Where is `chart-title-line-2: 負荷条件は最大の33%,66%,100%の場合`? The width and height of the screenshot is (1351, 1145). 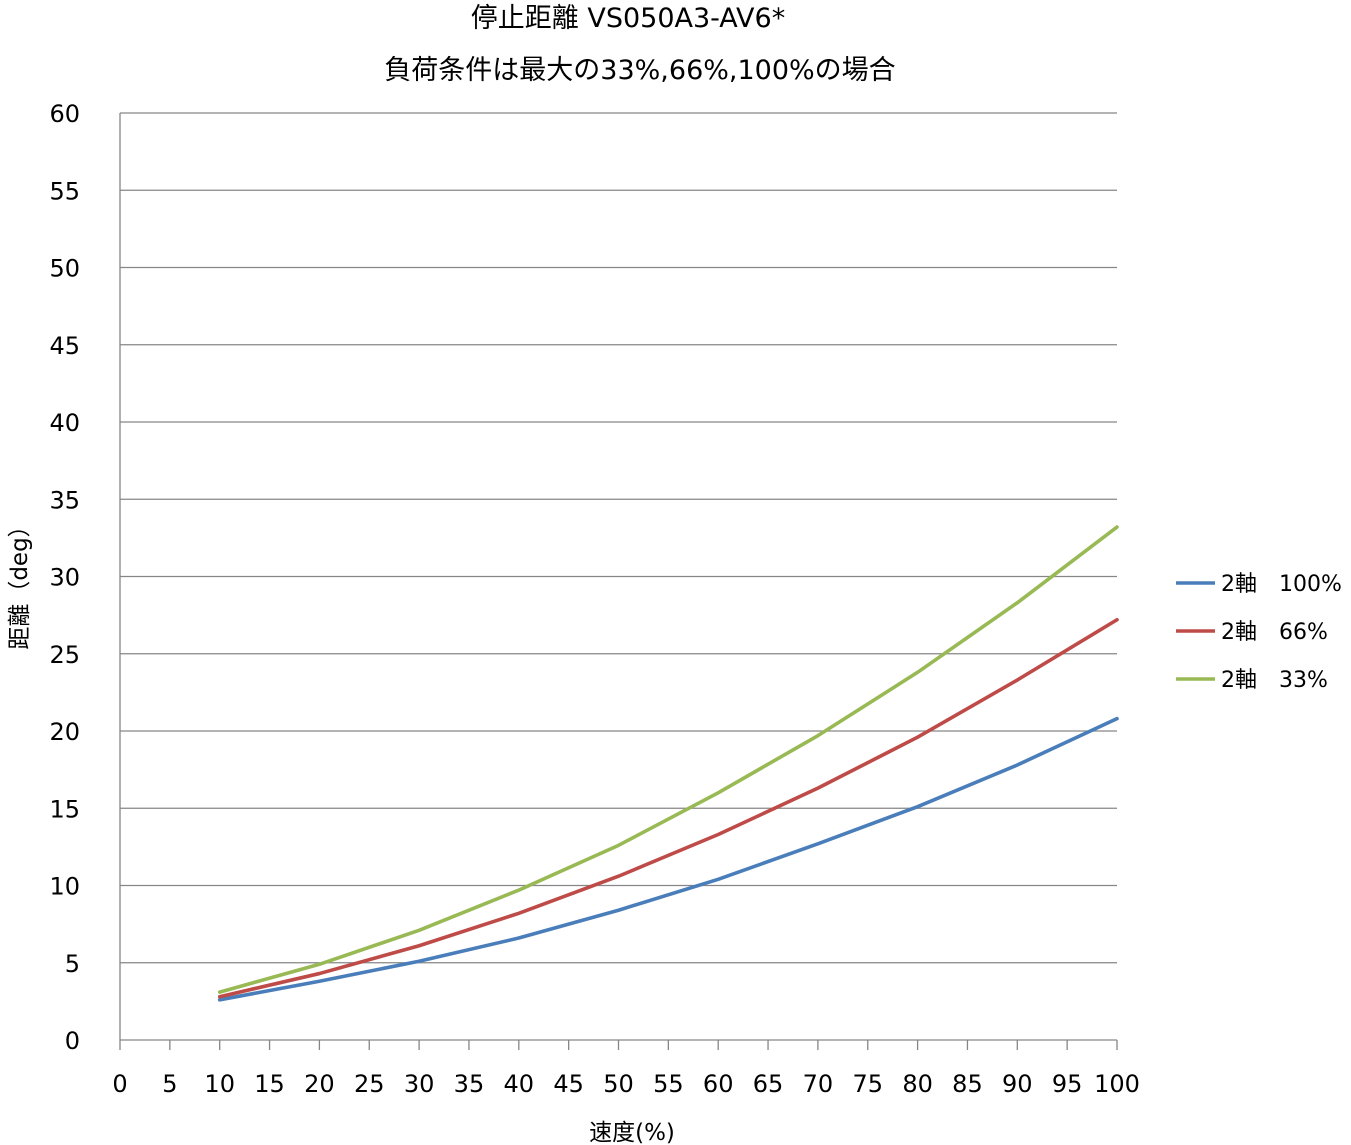 chart-title-line-2: 負荷条件は最大の33%,66%,100%の場合 is located at coordinates (639, 70).